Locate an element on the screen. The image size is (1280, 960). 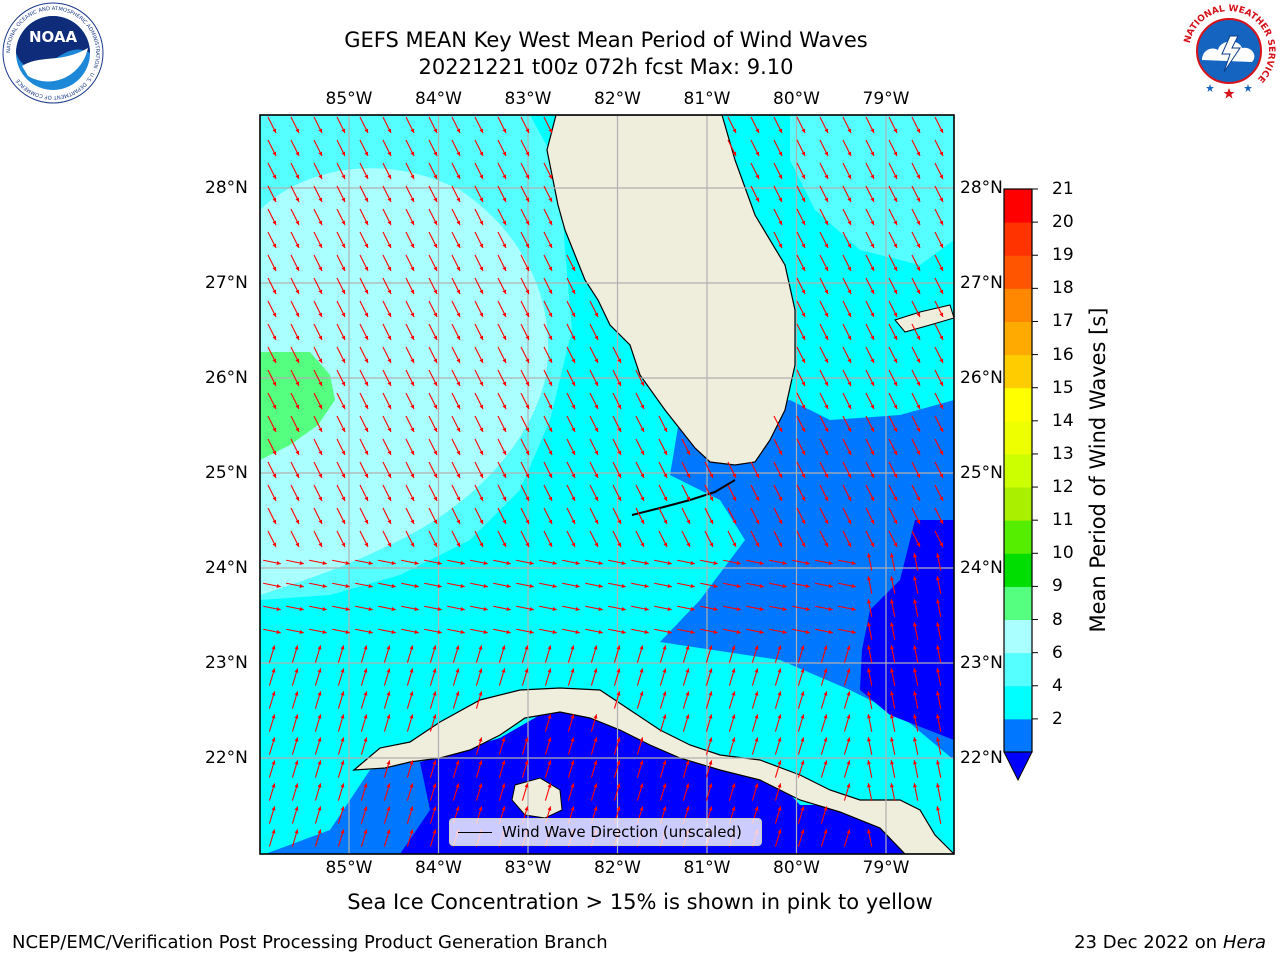
colorbar-tick-label: 2 is located at coordinates (1057, 718).